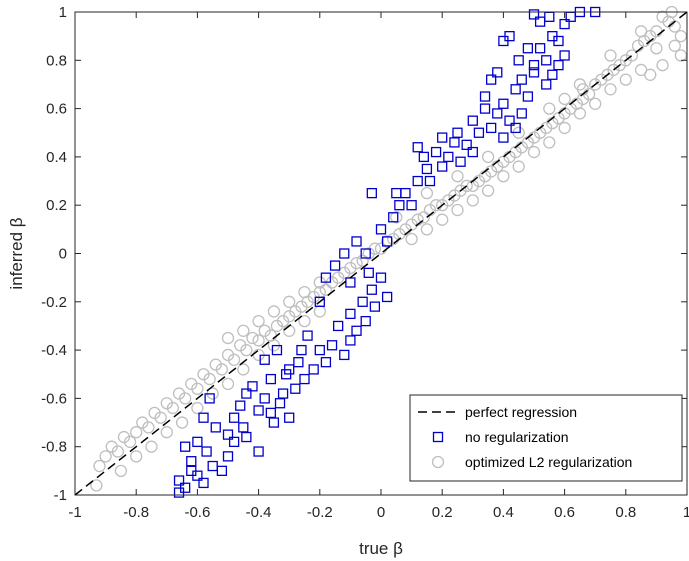  I want to click on legend-box, so click(546, 438).